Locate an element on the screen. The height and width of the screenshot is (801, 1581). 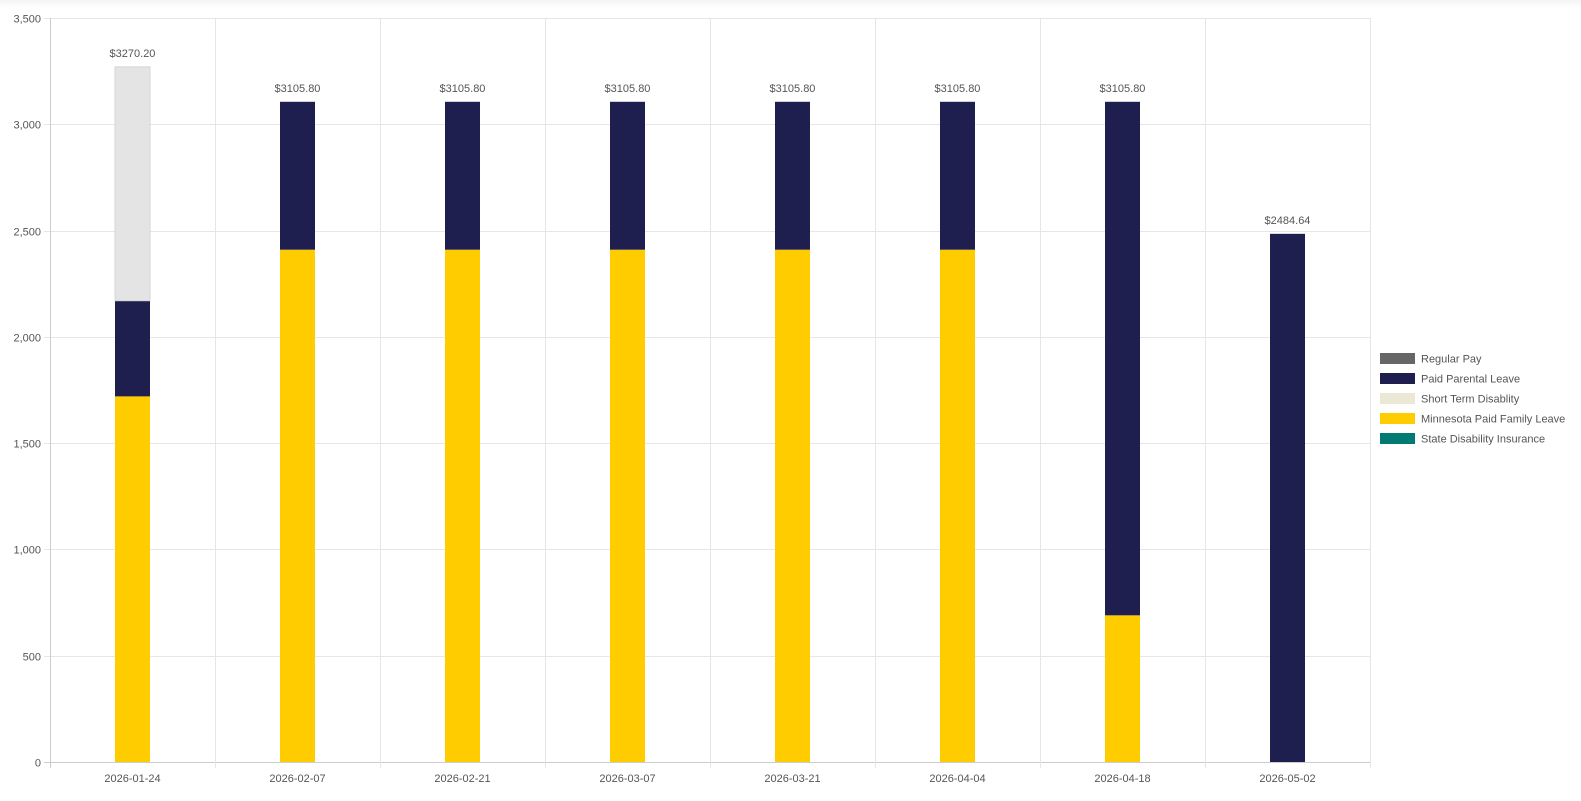
y-tick-label: 1,500 is located at coordinates (27, 445).